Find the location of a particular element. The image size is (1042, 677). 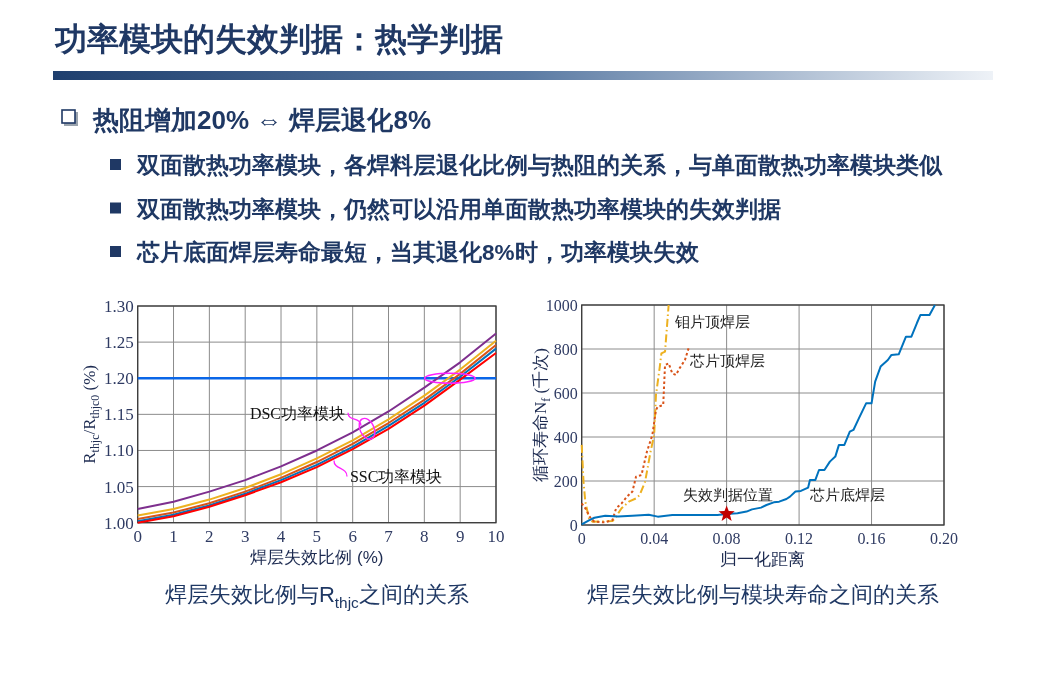

xtick: 2 is located at coordinates (209, 536).